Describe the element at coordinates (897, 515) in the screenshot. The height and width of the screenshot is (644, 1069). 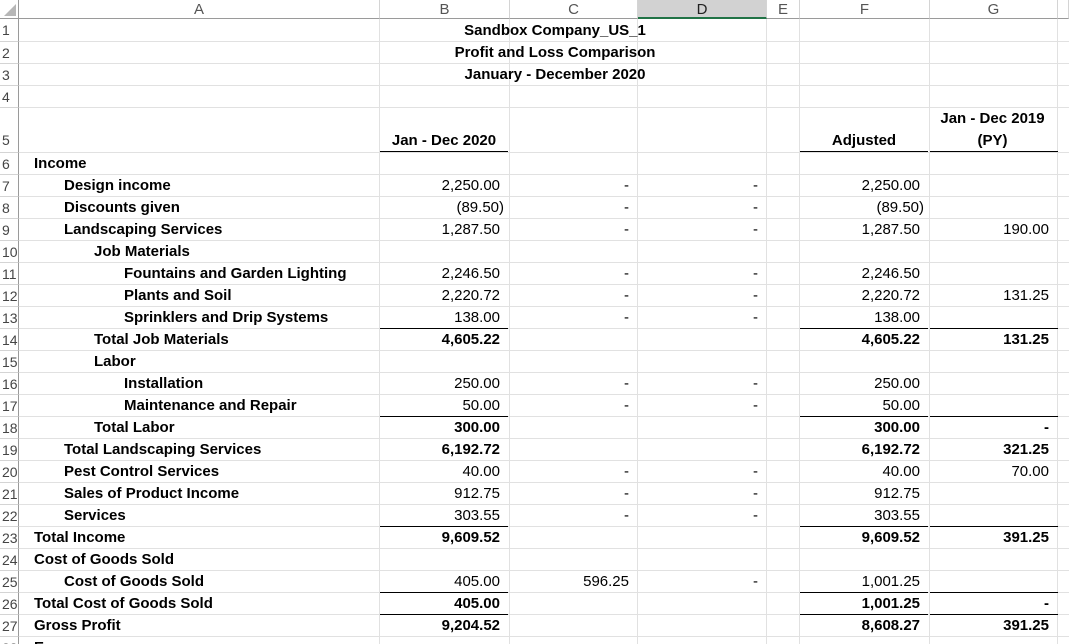
I see `value-cell-f: 303.55` at that location.